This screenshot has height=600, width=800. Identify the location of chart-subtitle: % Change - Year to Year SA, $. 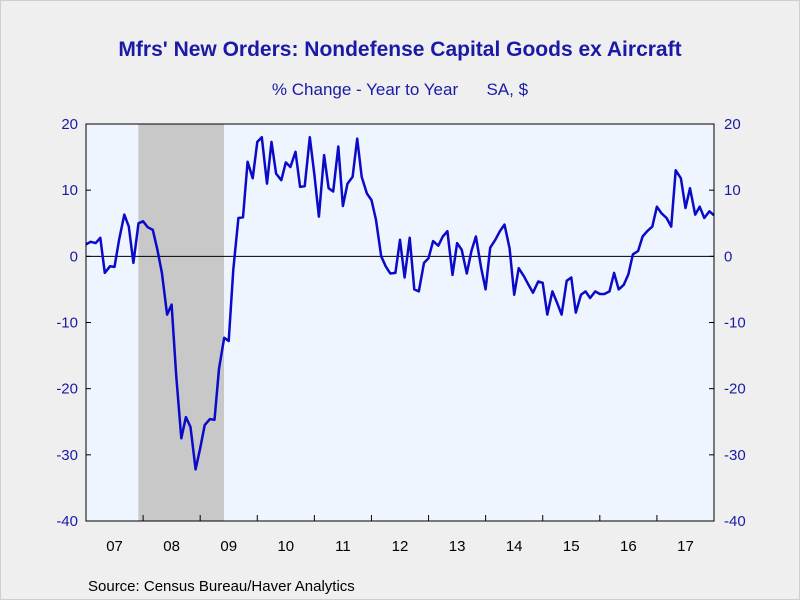
(400, 90).